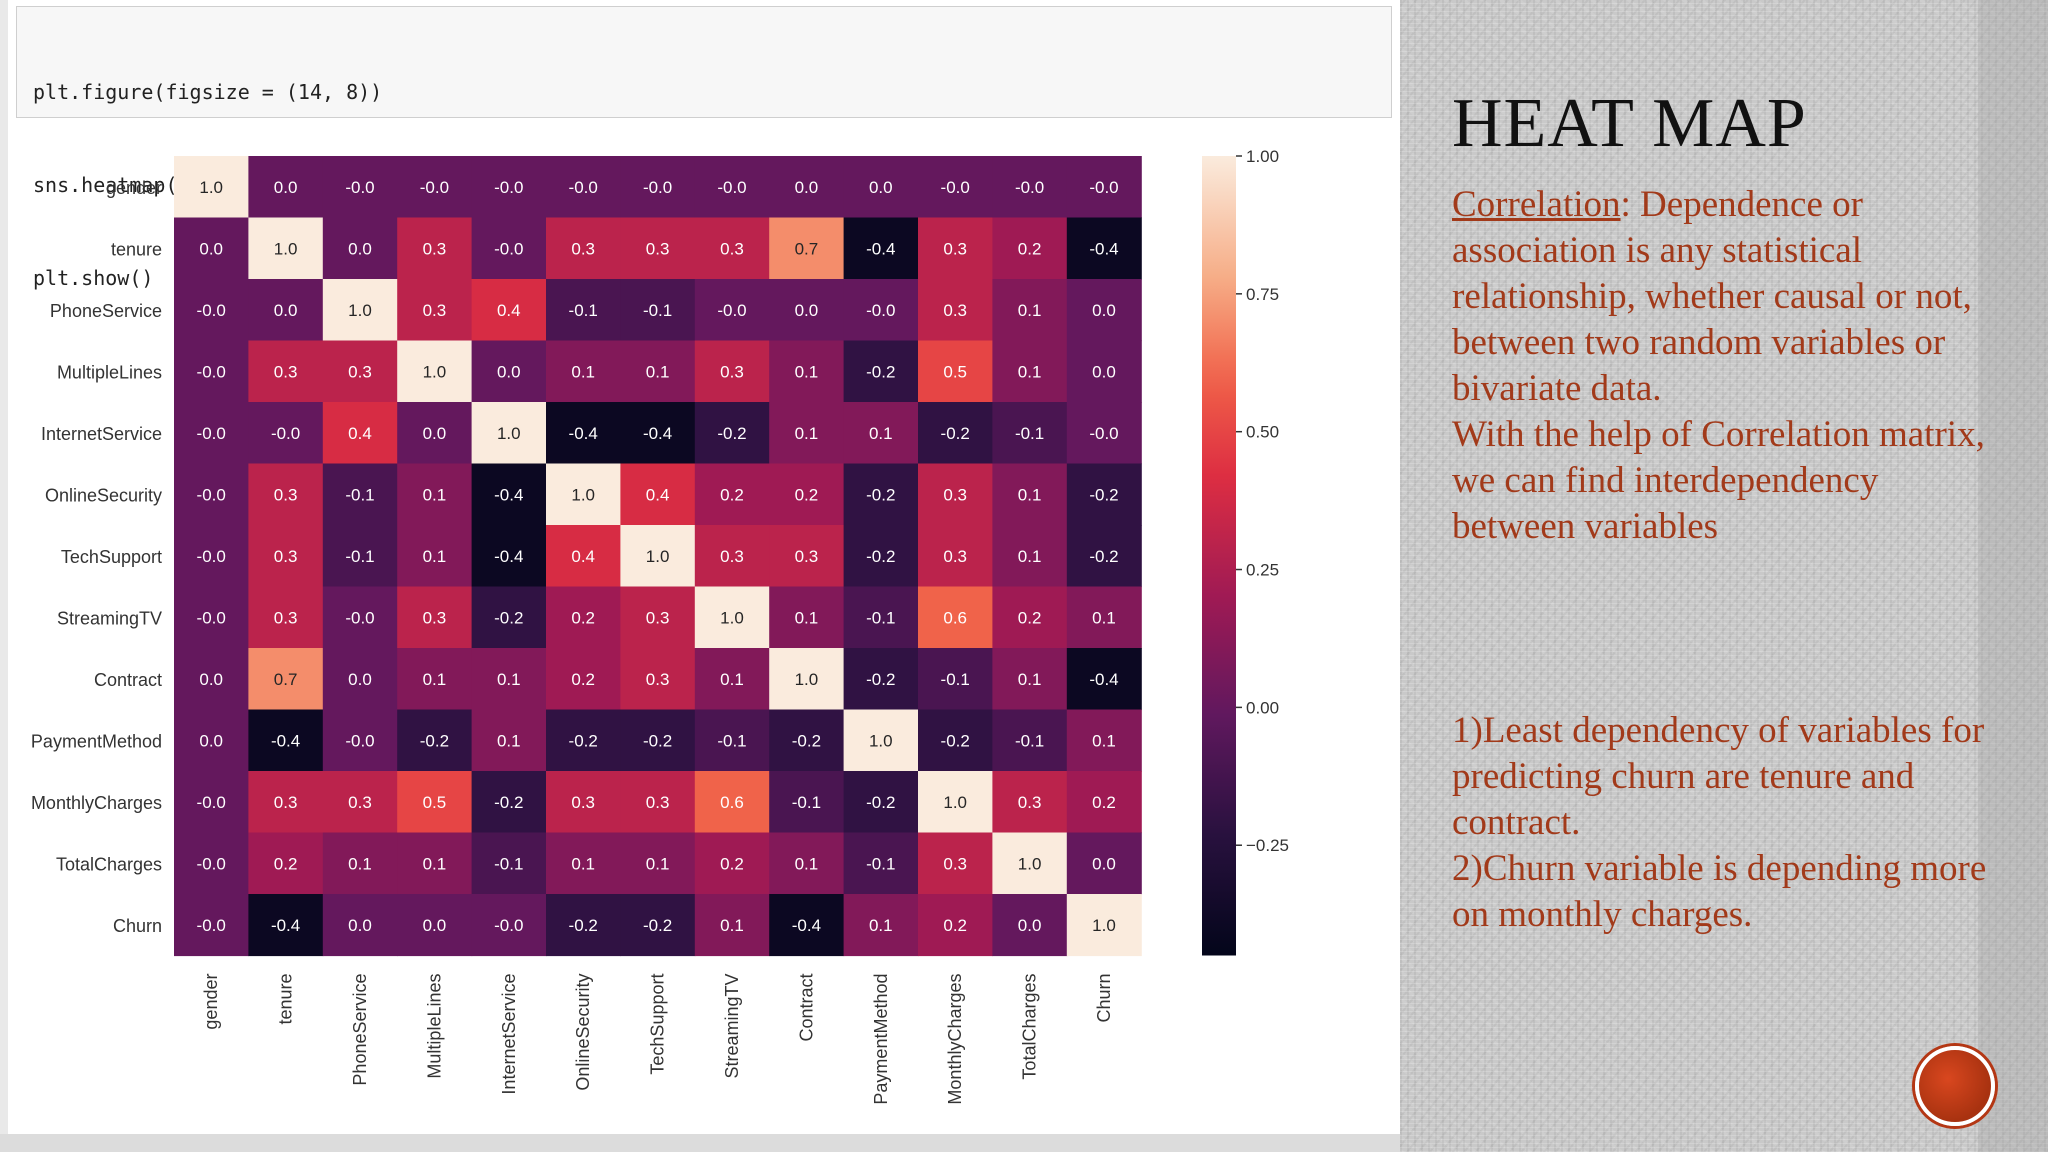  I want to click on next-slide-button, so click(1955, 1086).